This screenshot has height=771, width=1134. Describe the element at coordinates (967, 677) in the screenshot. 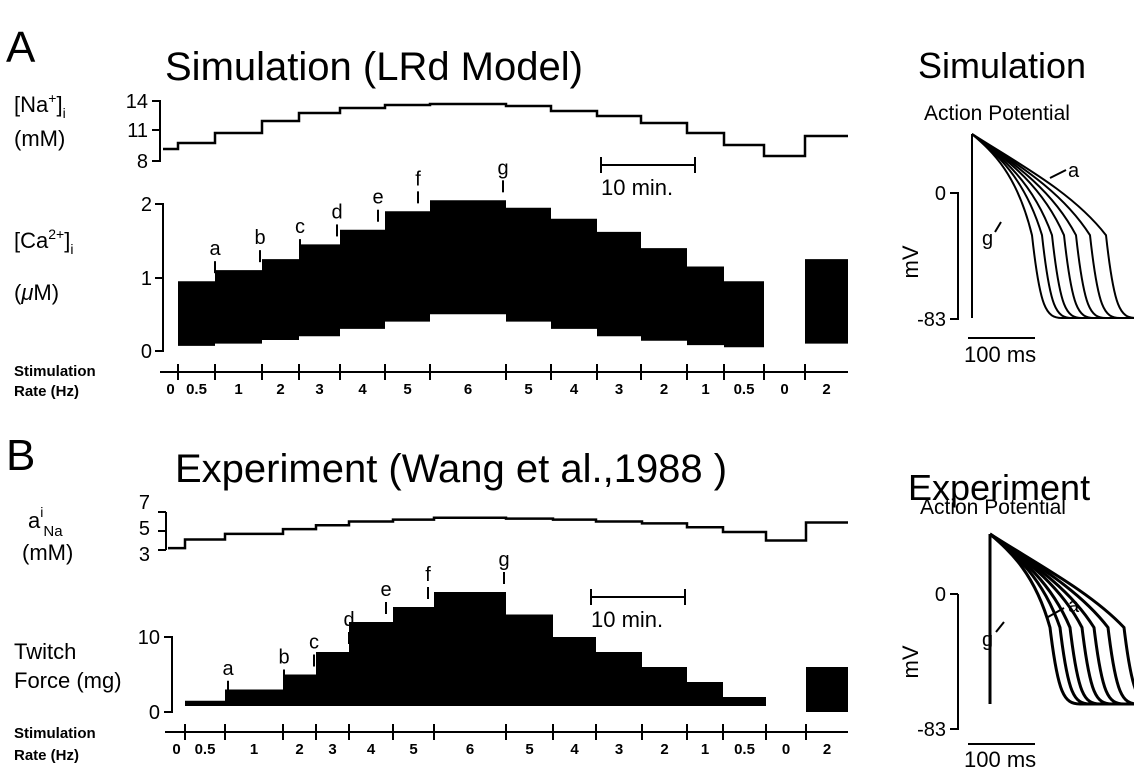

I see `panel-b-ap-axis: 0 -83 mV 100 ms` at that location.